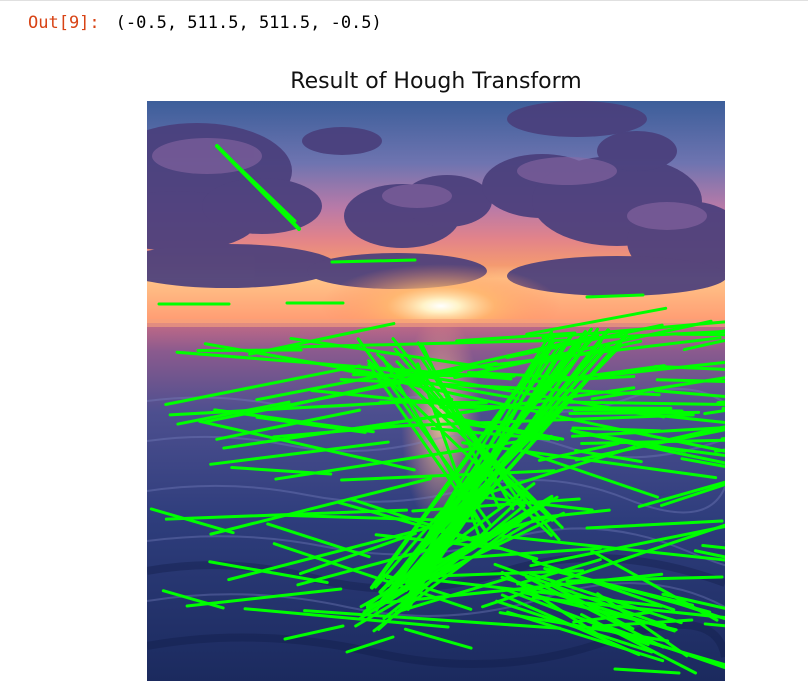 The width and height of the screenshot is (808, 699). What do you see at coordinates (404, 0) in the screenshot?
I see `cell-top-border` at bounding box center [404, 0].